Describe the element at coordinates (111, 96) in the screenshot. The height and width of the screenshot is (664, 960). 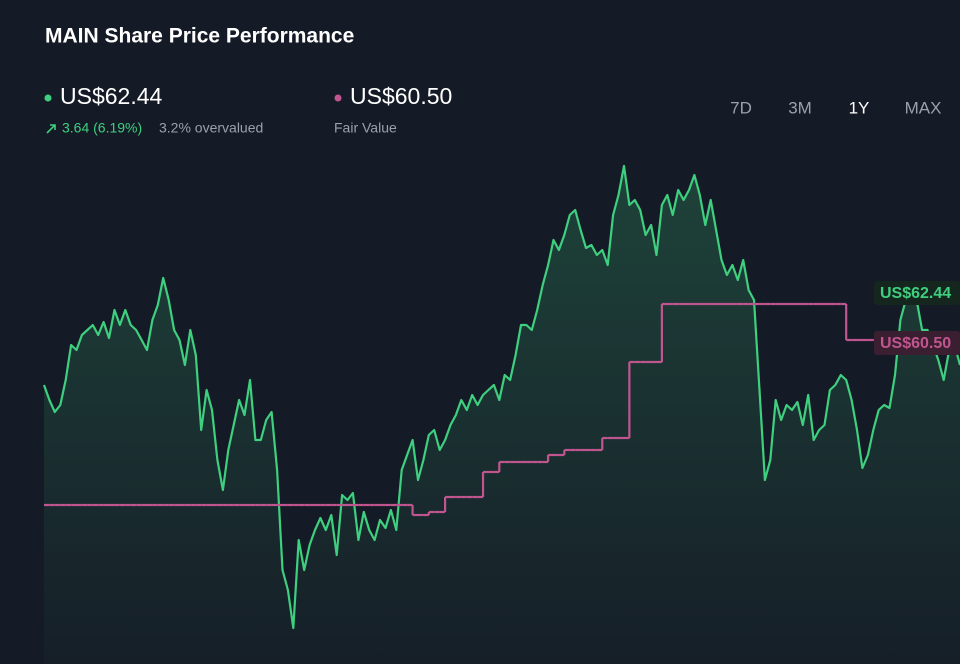
I see `current-price: US$62.44` at that location.